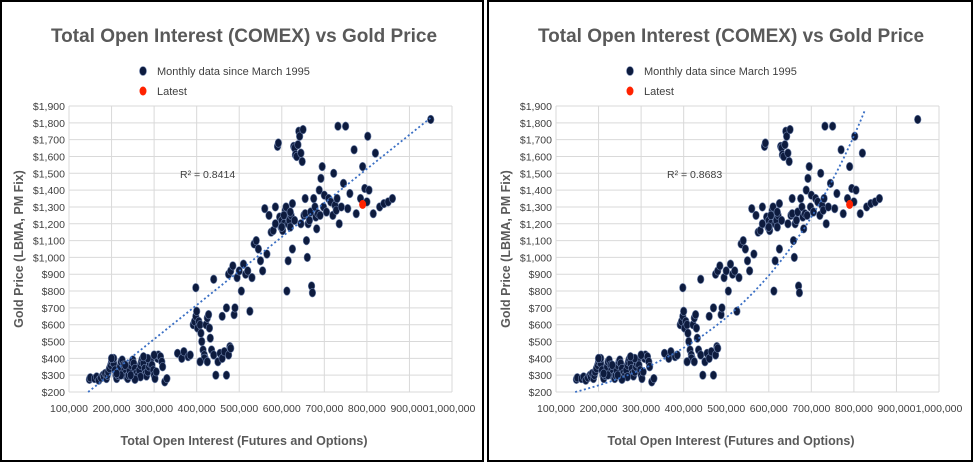  What do you see at coordinates (282, 409) in the screenshot?
I see `x-tick-label: 600,000` at bounding box center [282, 409].